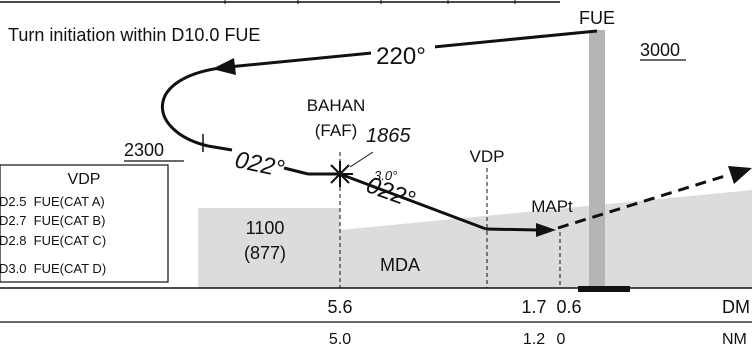 Image resolution: width=752 pixels, height=350 pixels. I want to click on course-220: 220°, so click(401, 56).